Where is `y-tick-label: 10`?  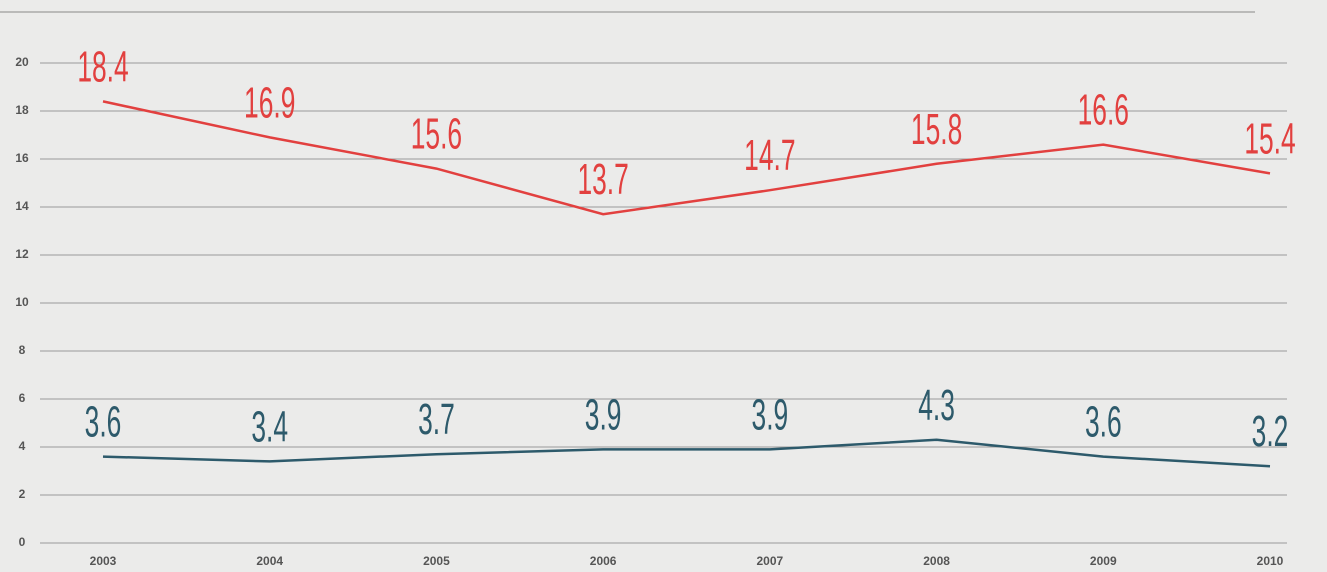 y-tick-label: 10 is located at coordinates (22, 302).